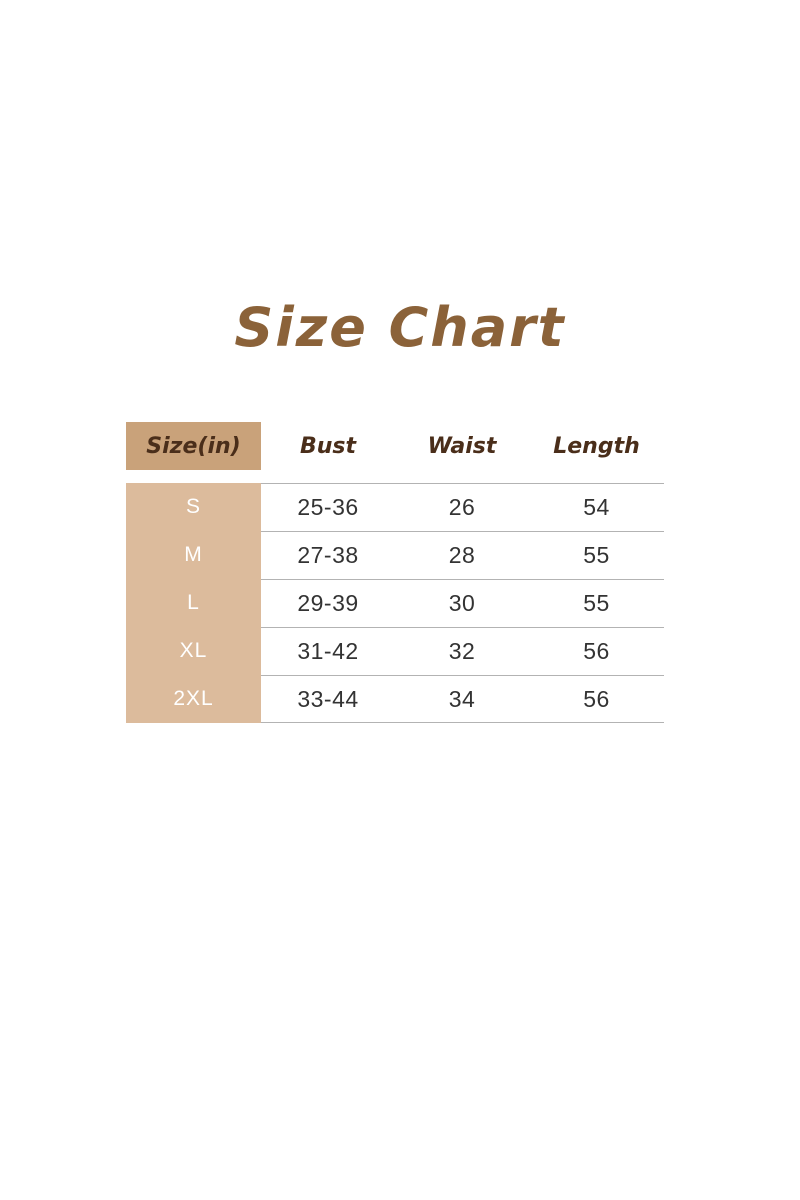  I want to click on header-label-size: Size(in), so click(193, 446).